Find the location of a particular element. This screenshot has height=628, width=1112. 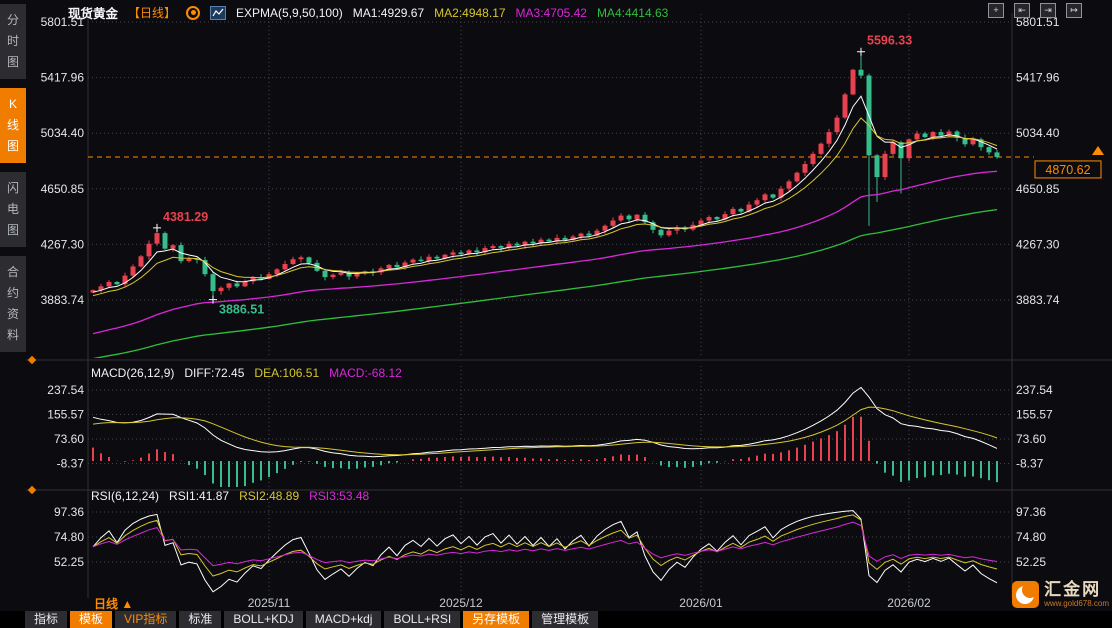

brand-logo: 汇金网 www.gold678.com is located at coordinates (1060, 594).